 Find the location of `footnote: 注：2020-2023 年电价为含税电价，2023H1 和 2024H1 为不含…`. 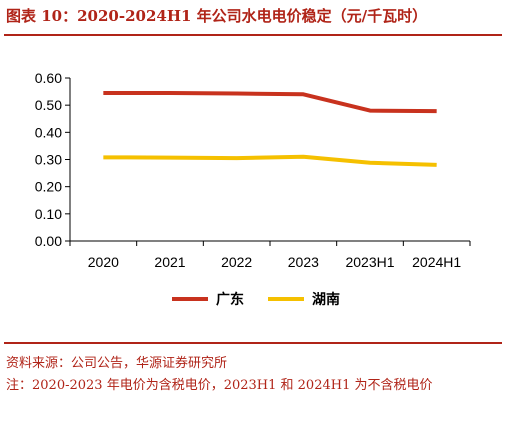

footnote: 注：2020-2023 年电价为含税电价，2023H1 和 2024H1 为不含… is located at coordinates (219, 385).